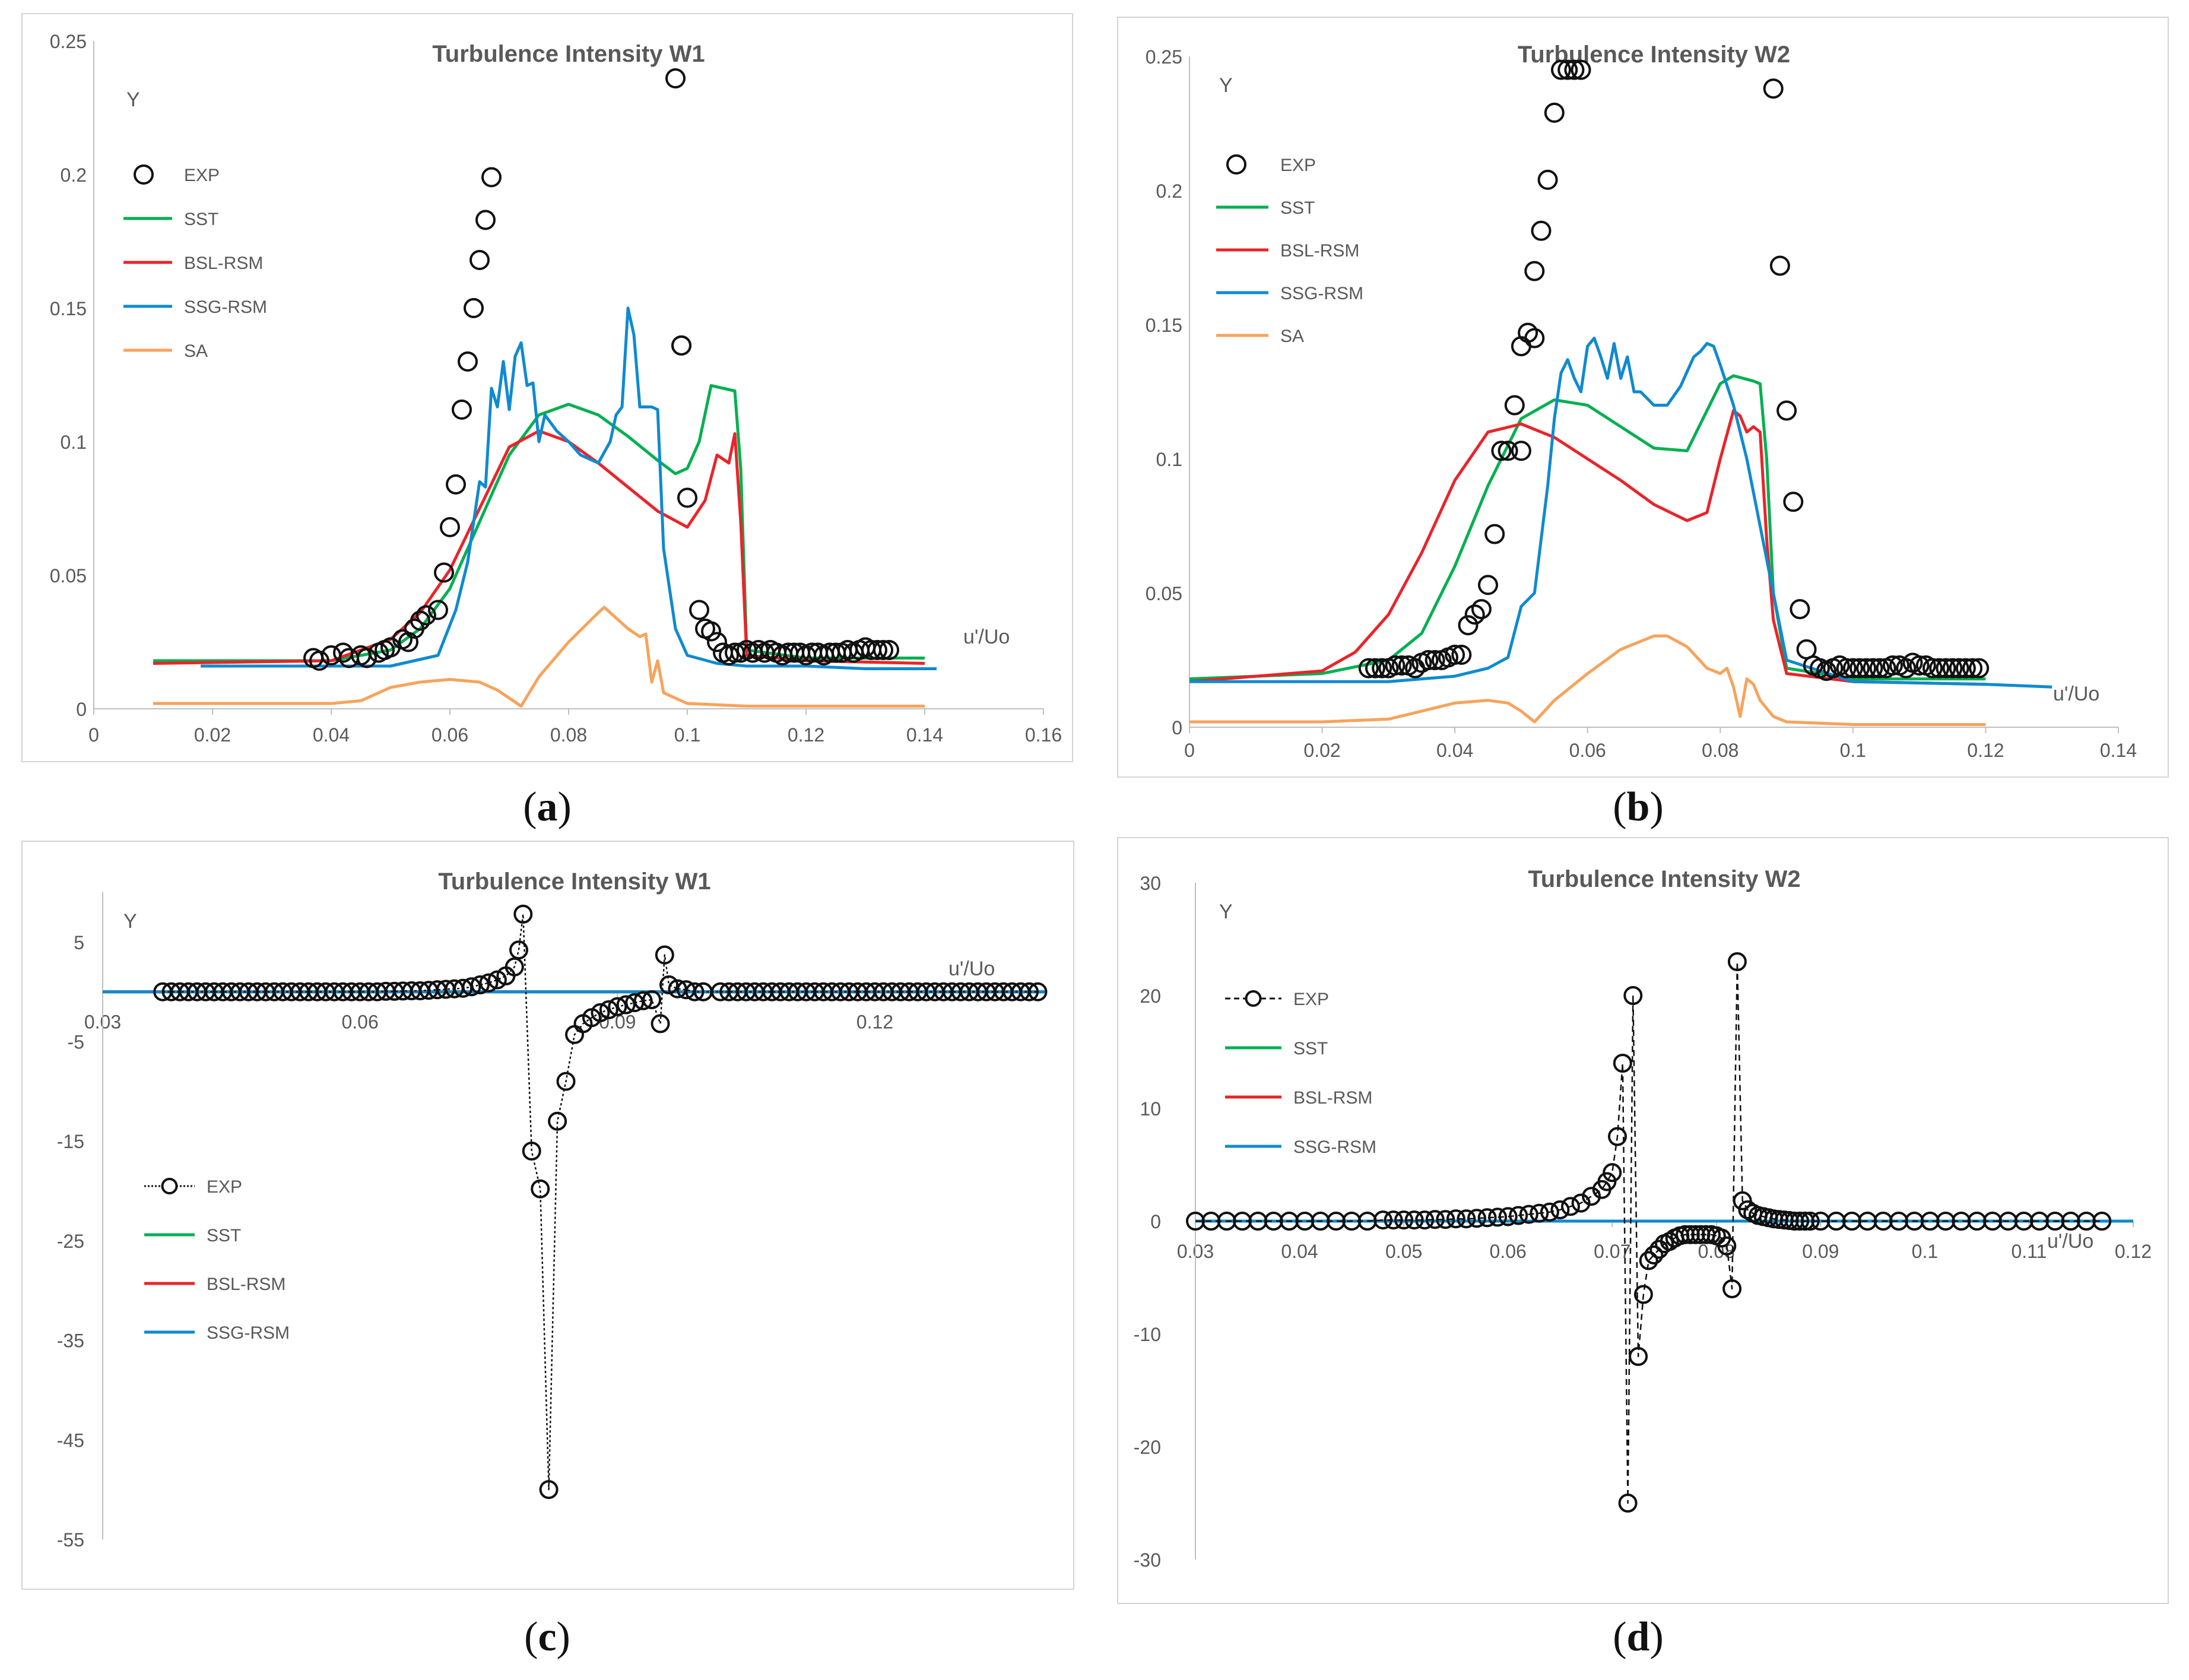 The image size is (2189, 1680). I want to click on y-tick-label: -5, so click(76, 1042).